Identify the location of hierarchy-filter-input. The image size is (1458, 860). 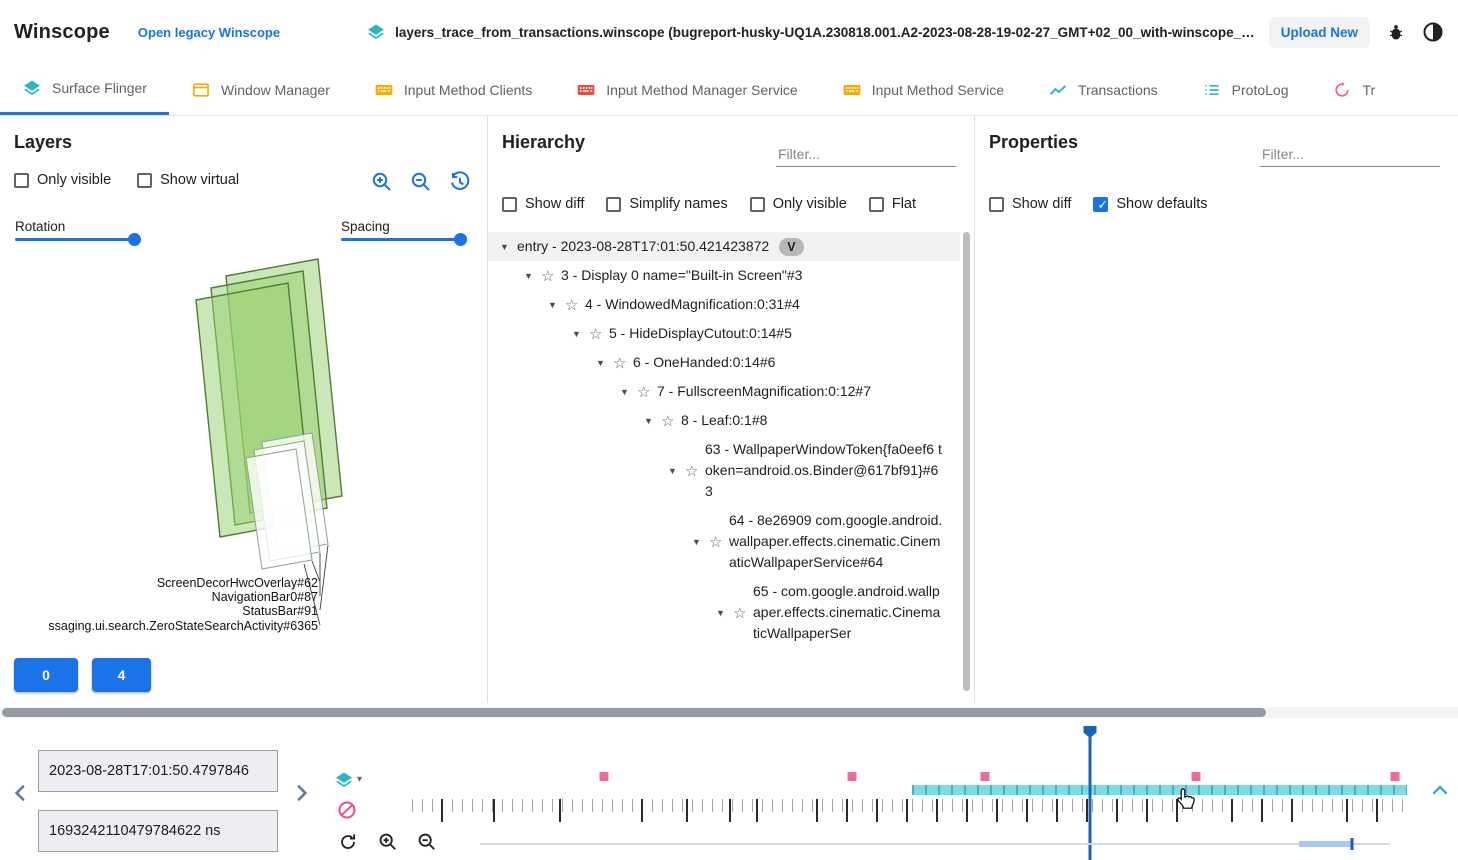
(866, 154).